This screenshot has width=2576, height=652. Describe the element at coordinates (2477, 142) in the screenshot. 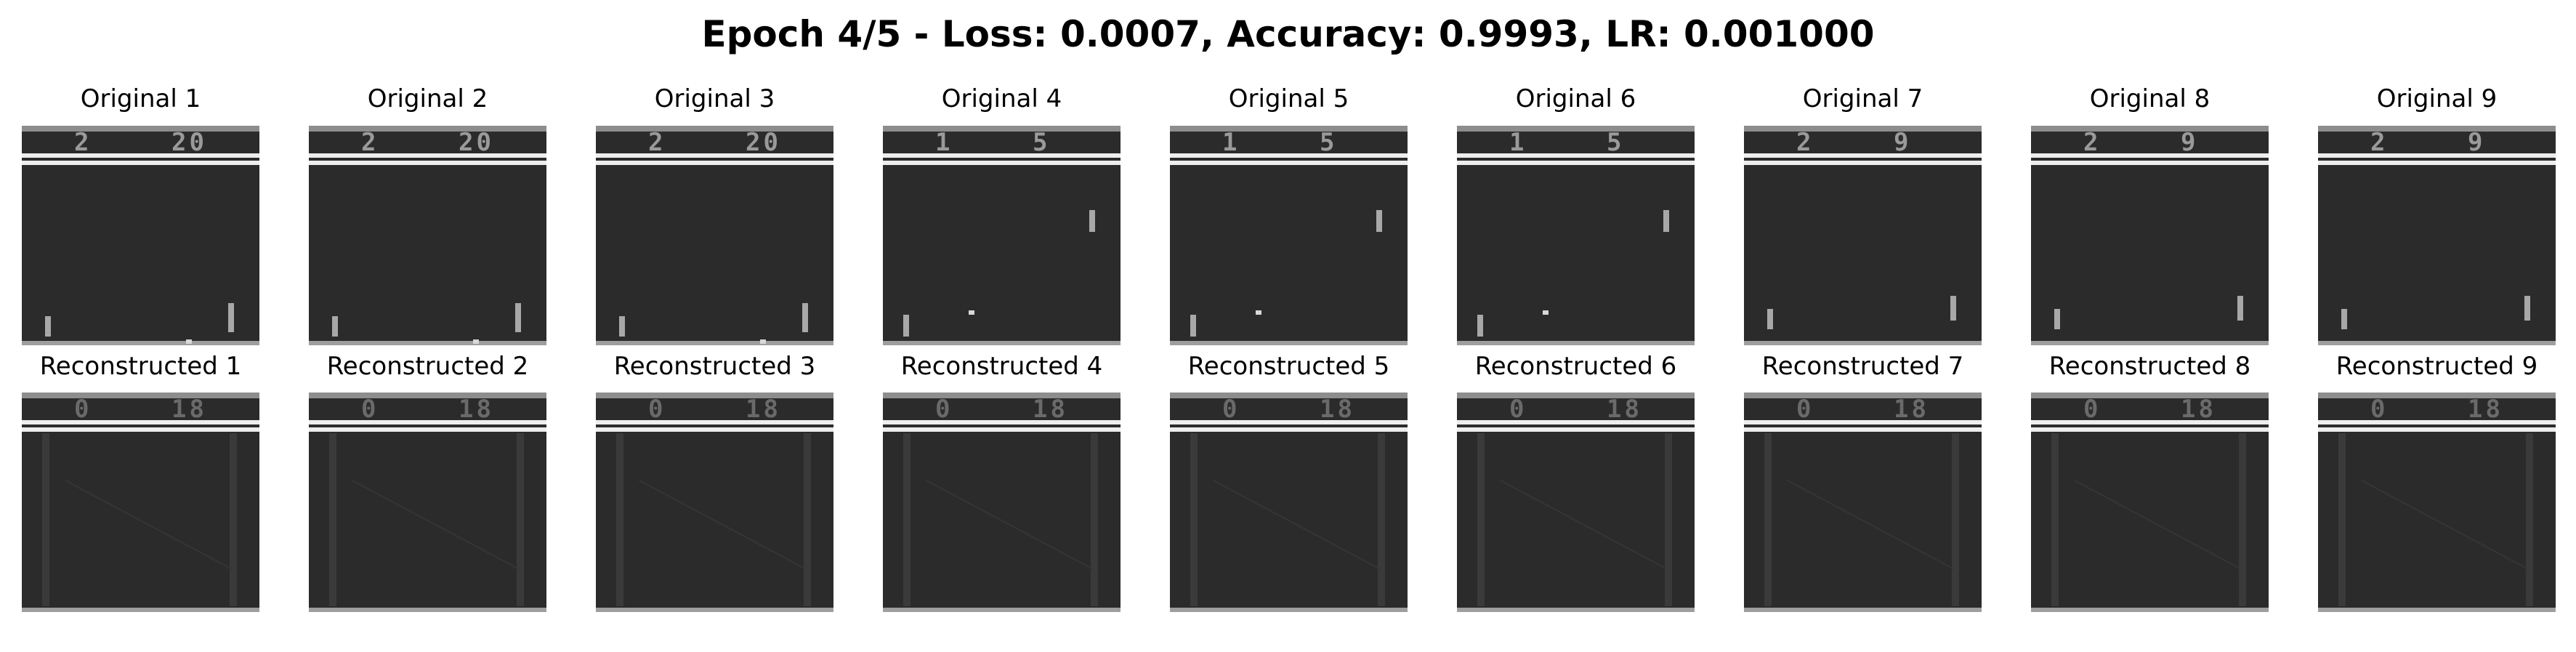

I see `score-right: 9` at that location.